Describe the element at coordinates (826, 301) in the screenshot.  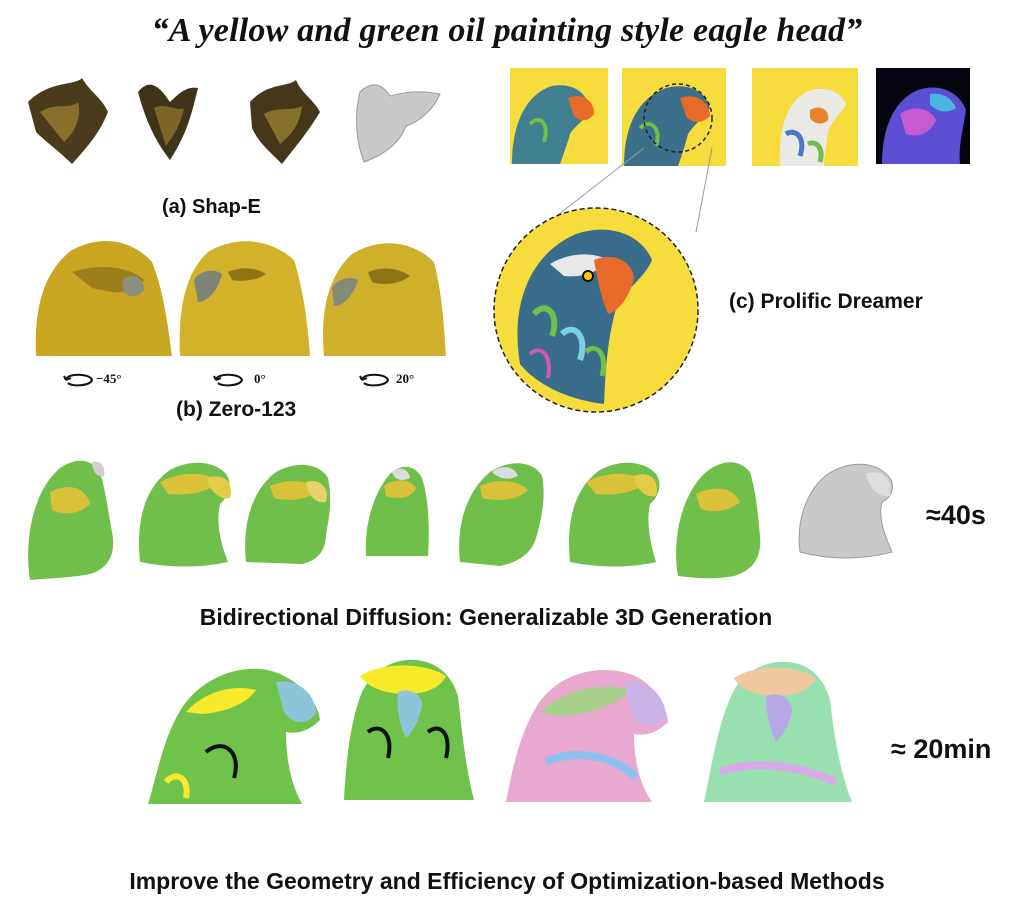
I see `prolific-dreamer-caption: (c) Prolific Dreamer` at that location.